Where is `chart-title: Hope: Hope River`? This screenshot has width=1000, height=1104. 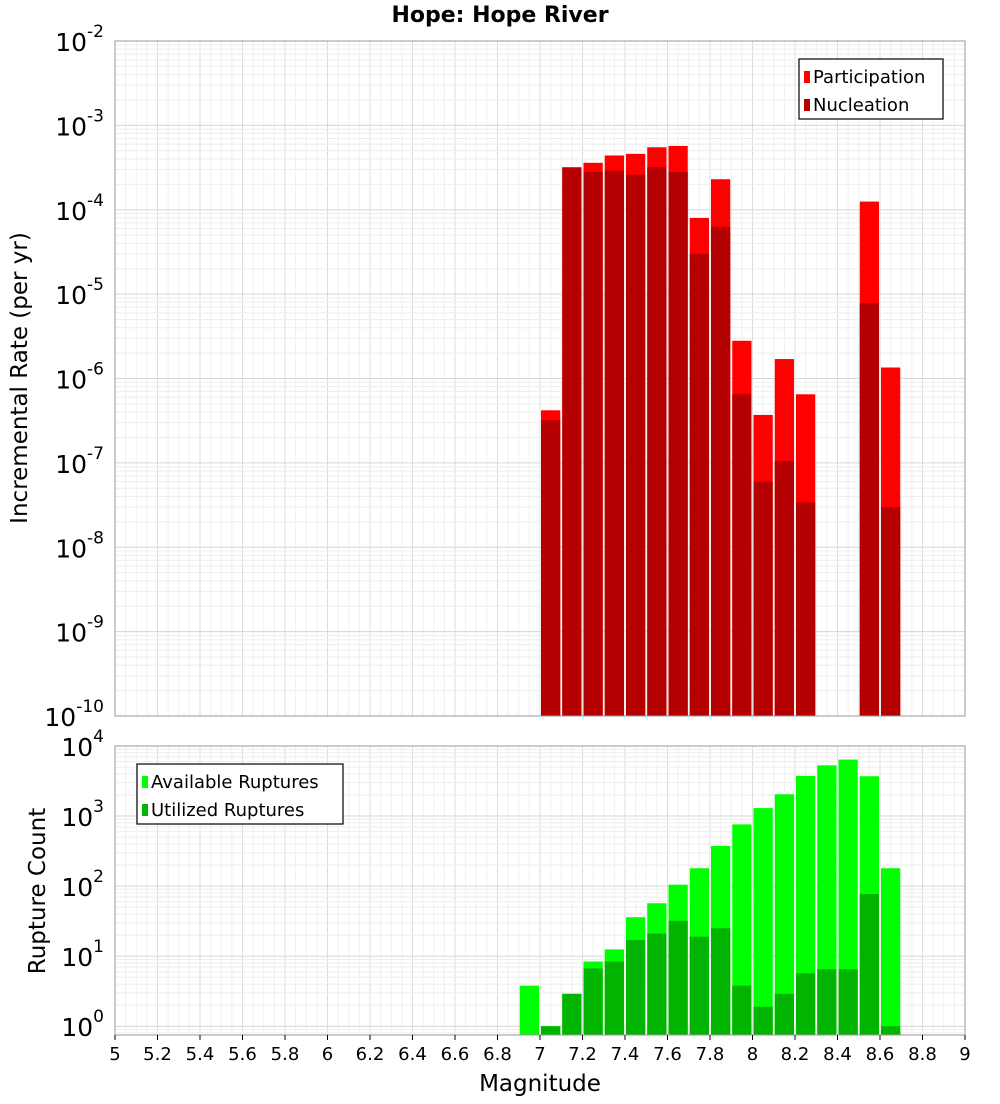 chart-title: Hope: Hope River is located at coordinates (499, 15).